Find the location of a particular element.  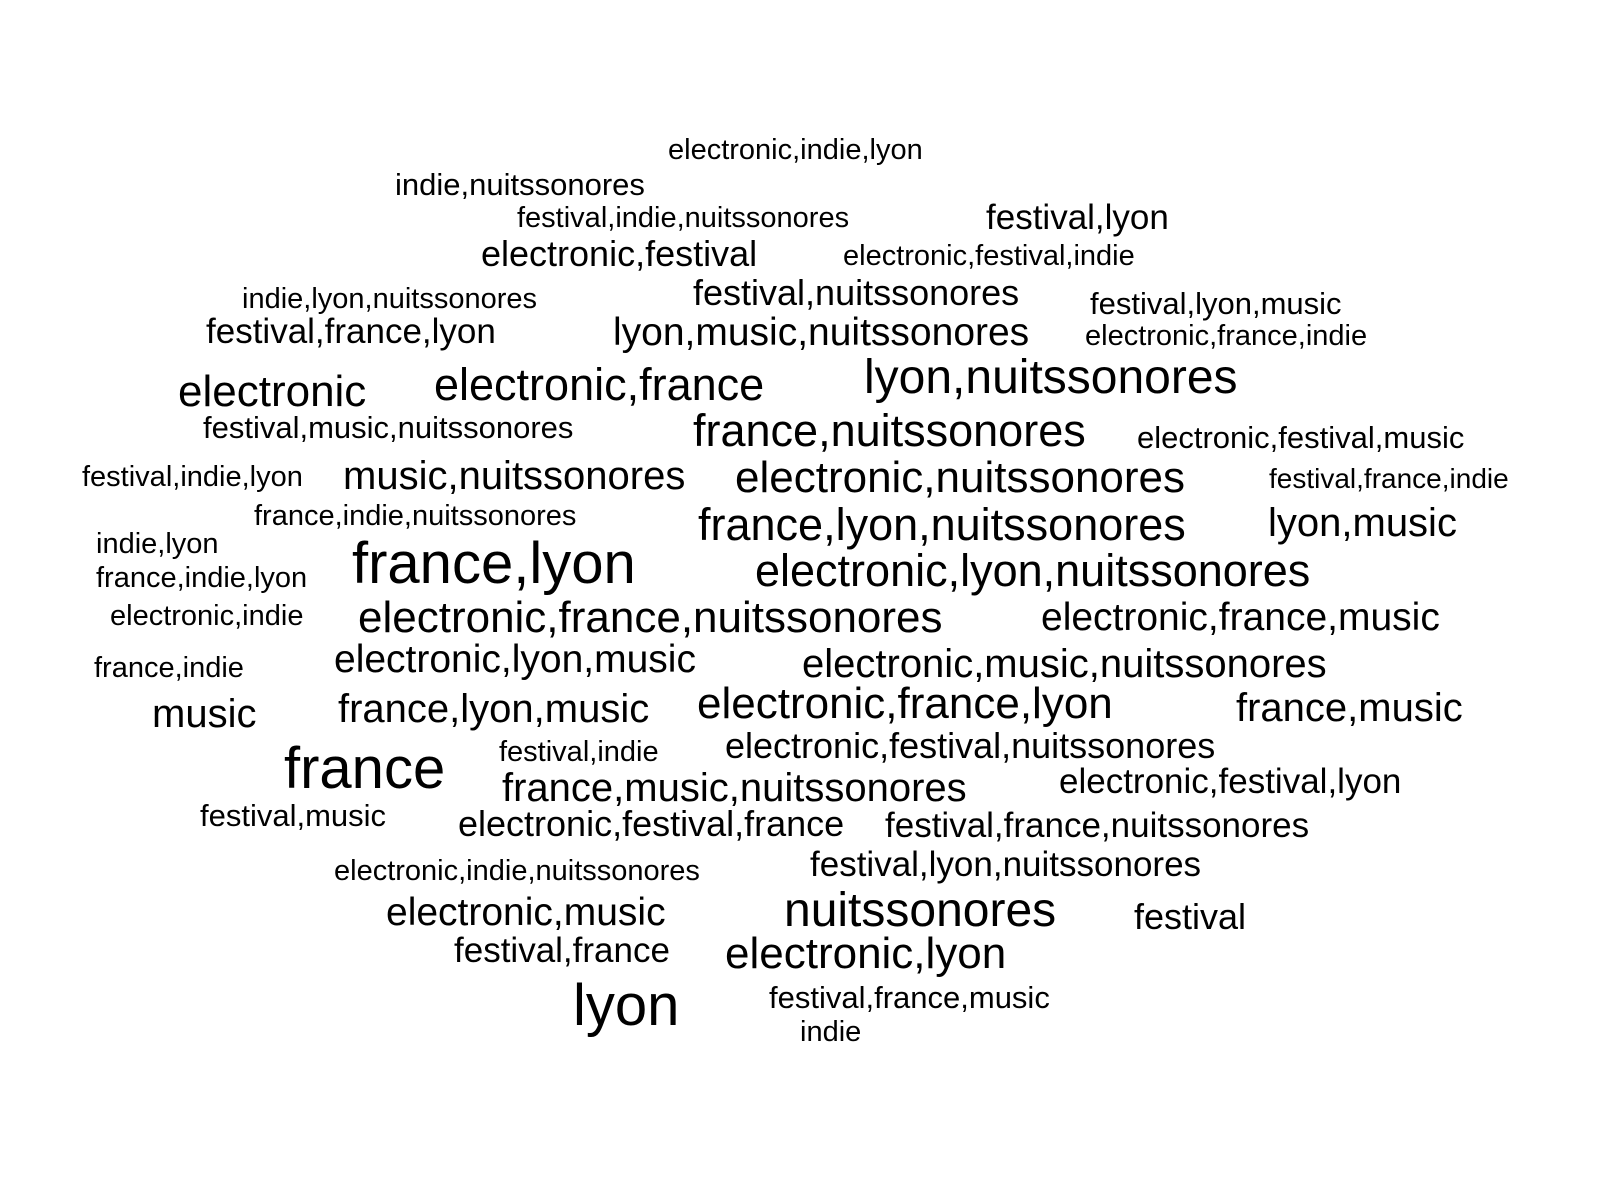

word: music is located at coordinates (204, 714).